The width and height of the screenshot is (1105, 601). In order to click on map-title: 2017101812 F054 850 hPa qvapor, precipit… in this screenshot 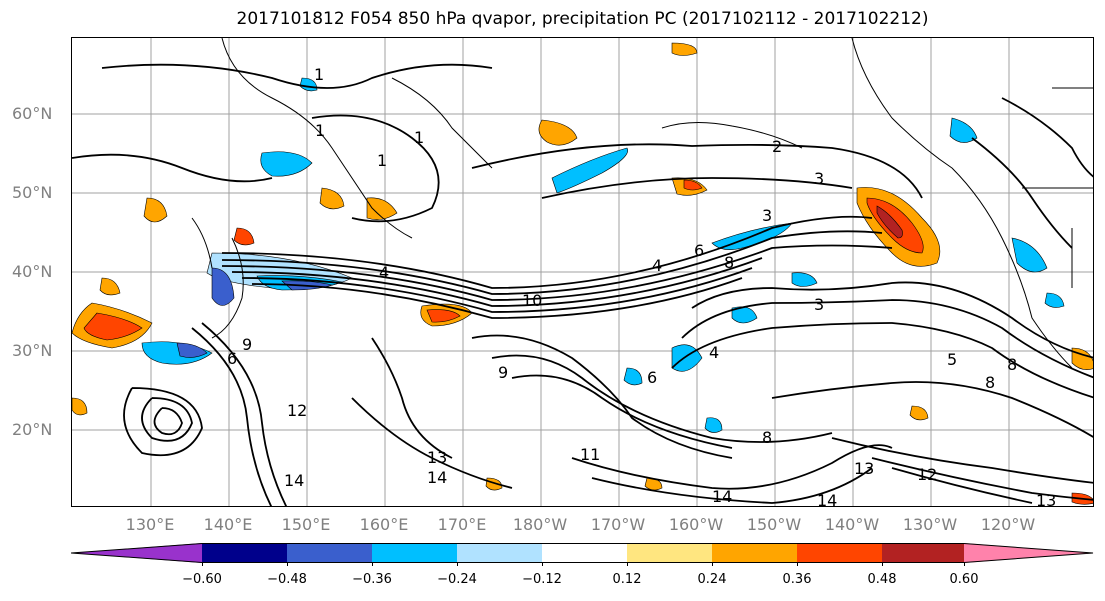, I will do `click(582, 19)`.